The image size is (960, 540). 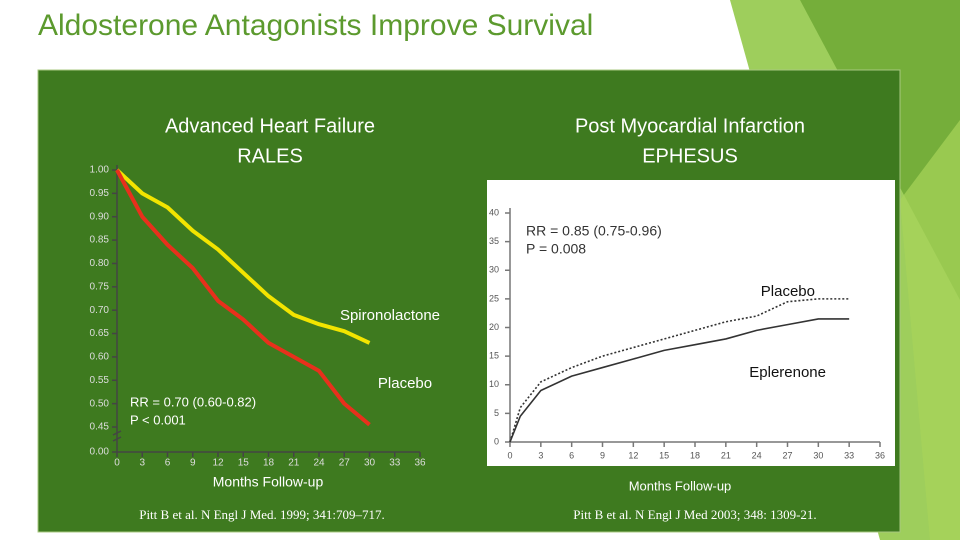 I want to click on y-tick-label: 40, so click(x=494, y=212).